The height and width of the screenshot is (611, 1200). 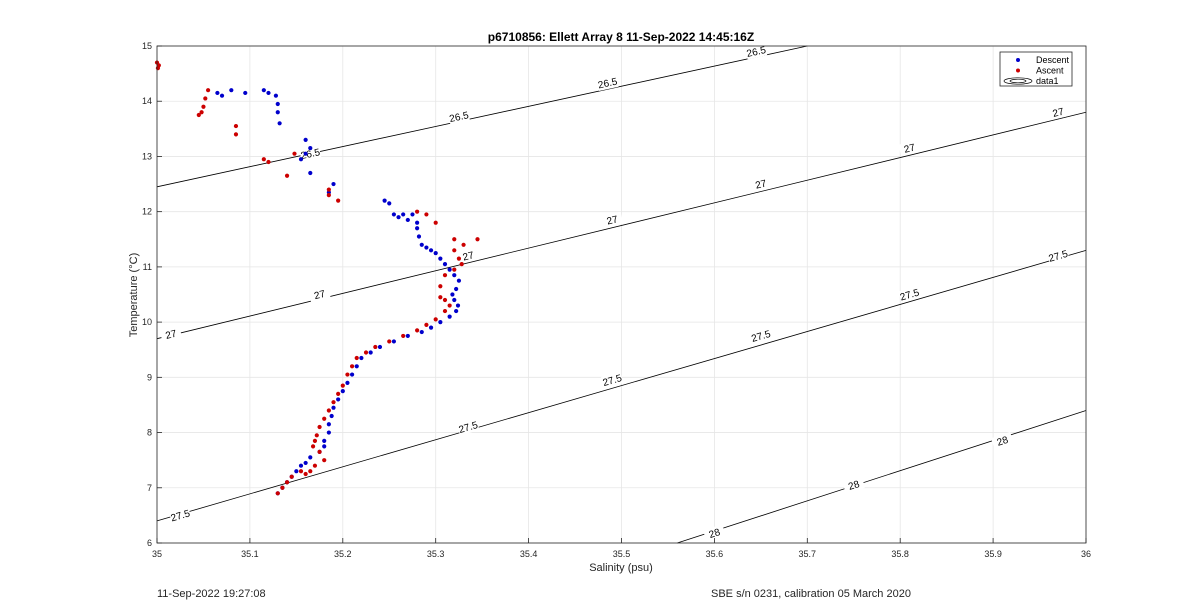 What do you see at coordinates (482, 116) in the screenshot?
I see `contour-line-26.5` at bounding box center [482, 116].